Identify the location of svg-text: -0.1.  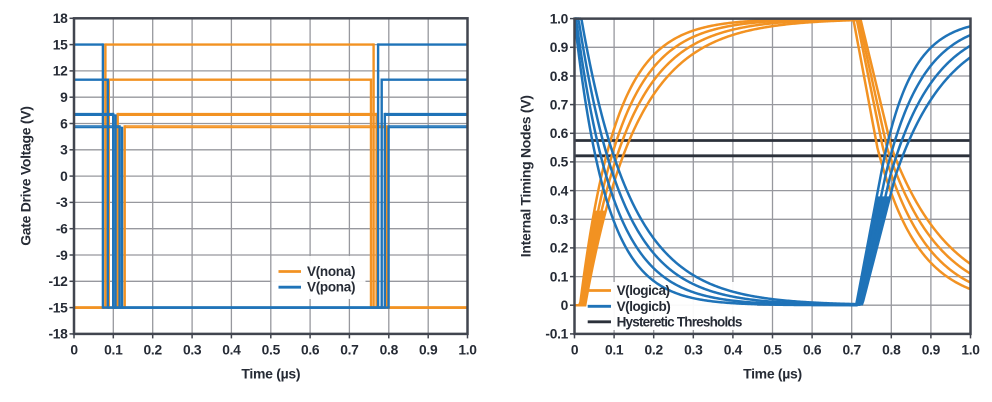
(556, 334).